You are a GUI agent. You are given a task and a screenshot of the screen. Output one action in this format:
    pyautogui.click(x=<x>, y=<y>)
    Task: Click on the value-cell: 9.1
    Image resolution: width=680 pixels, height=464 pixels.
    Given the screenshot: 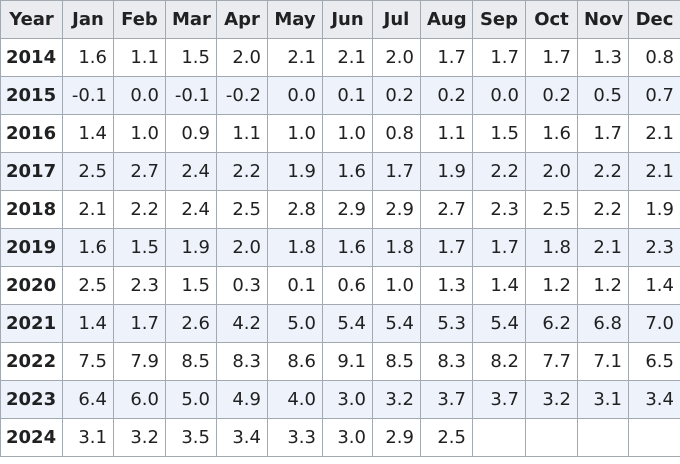 What is the action you would take?
    pyautogui.click(x=347, y=361)
    